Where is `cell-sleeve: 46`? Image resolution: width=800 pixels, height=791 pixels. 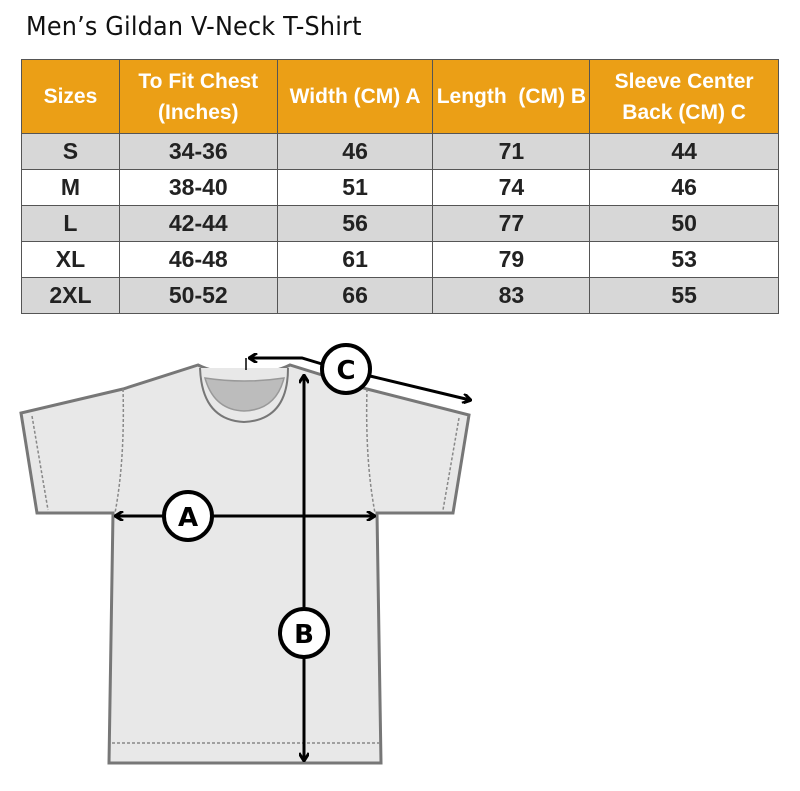
cell-sleeve: 46 is located at coordinates (684, 187).